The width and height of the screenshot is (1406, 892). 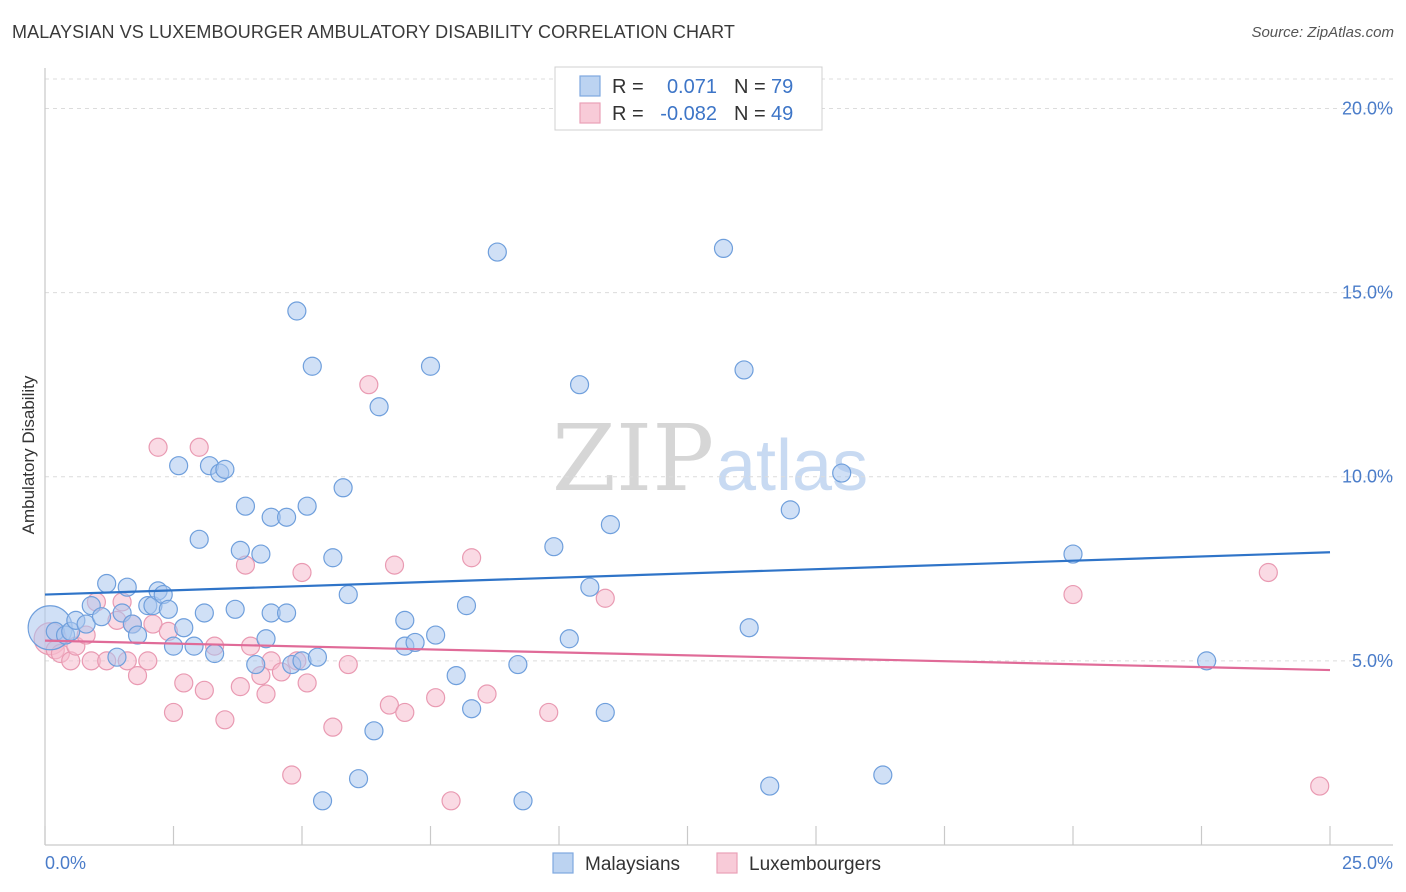 What do you see at coordinates (633, 458) in the screenshot?
I see `watermark-zip: ZIP` at bounding box center [633, 458].